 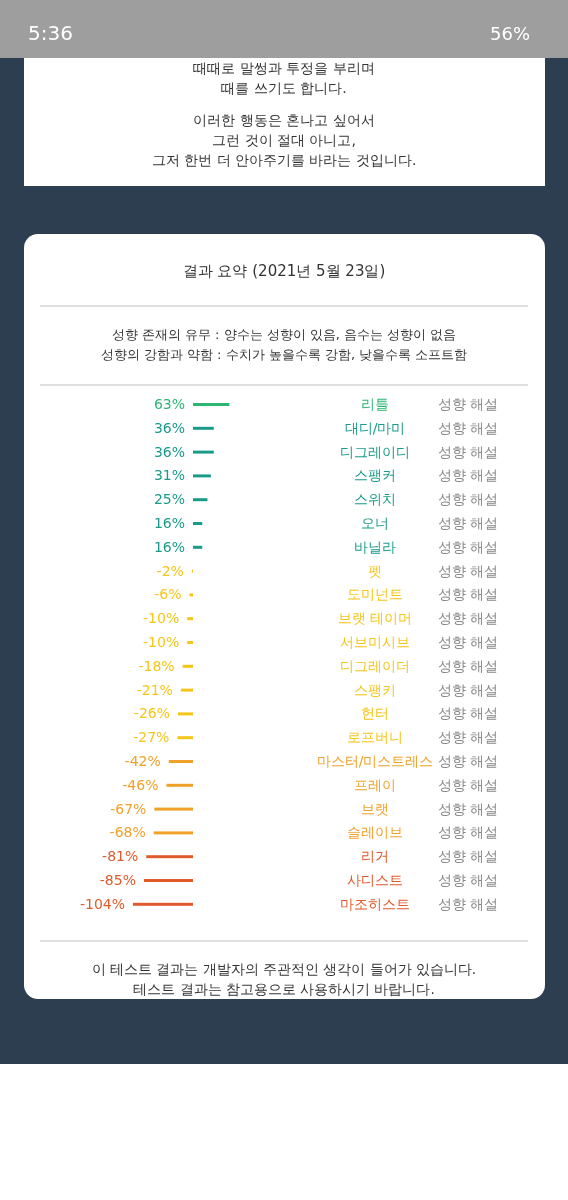 What do you see at coordinates (375, 499) in the screenshot?
I see `y-tick-label: 스위치` at bounding box center [375, 499].